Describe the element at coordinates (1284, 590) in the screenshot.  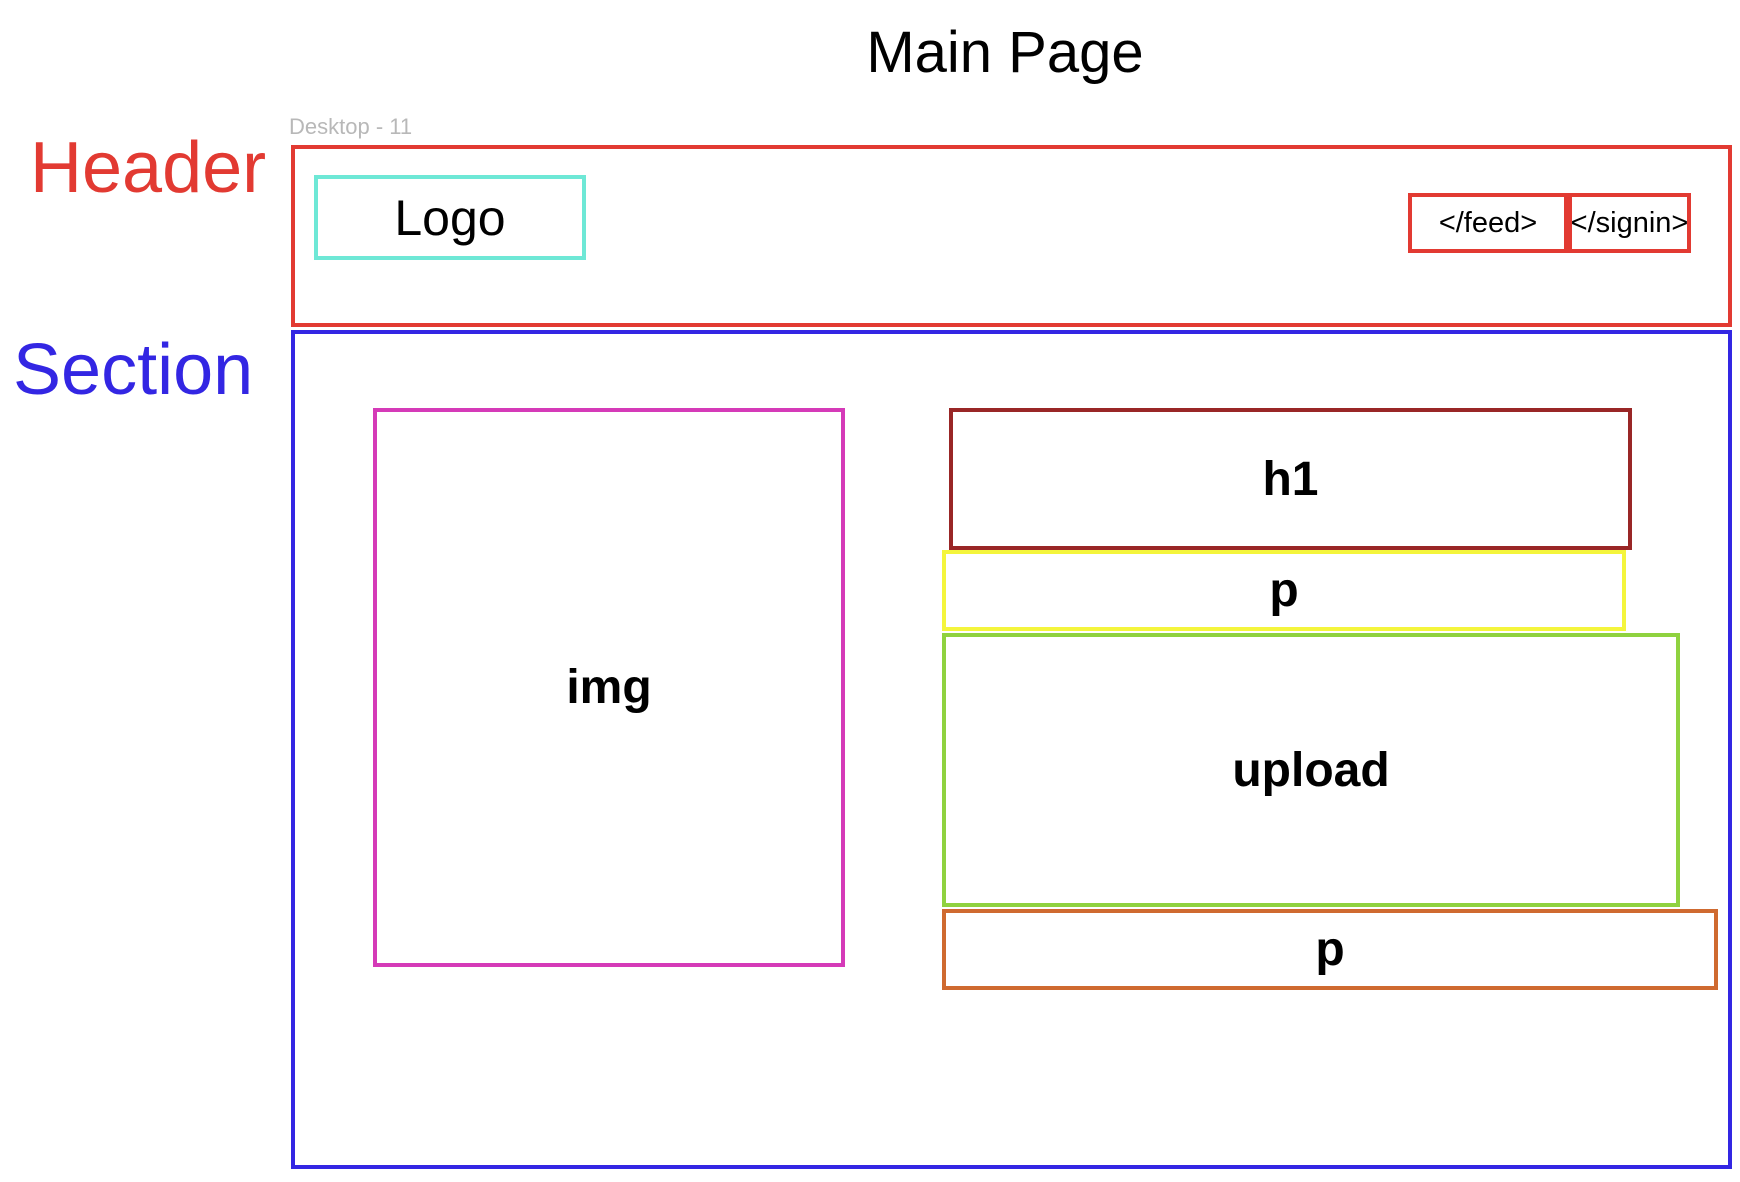
I see `paragraph-box-1: p` at that location.